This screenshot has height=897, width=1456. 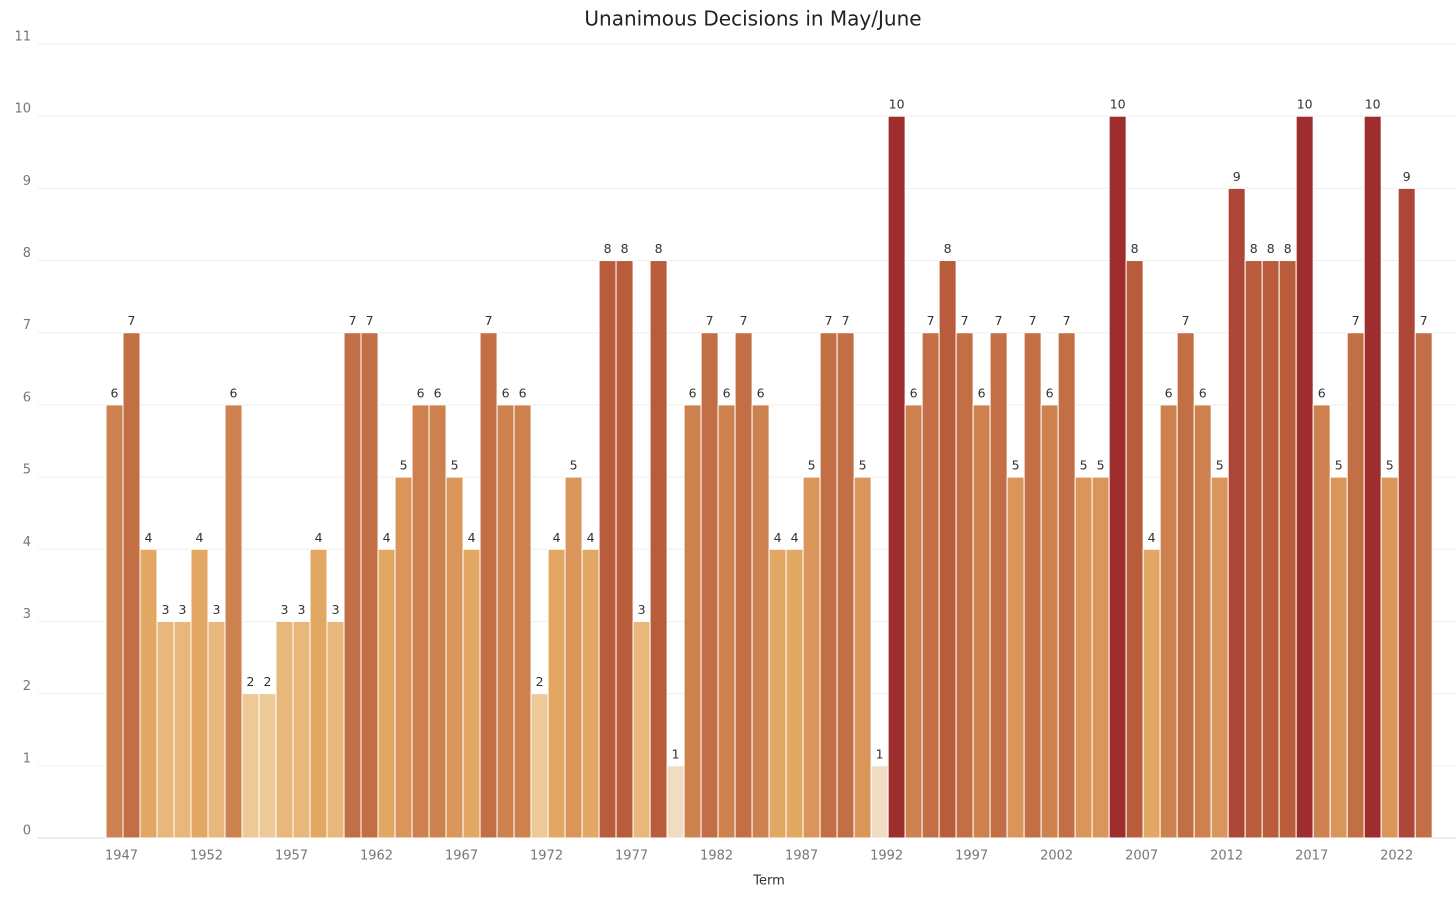 I want to click on x-tick-label: 1962, so click(x=376, y=856).